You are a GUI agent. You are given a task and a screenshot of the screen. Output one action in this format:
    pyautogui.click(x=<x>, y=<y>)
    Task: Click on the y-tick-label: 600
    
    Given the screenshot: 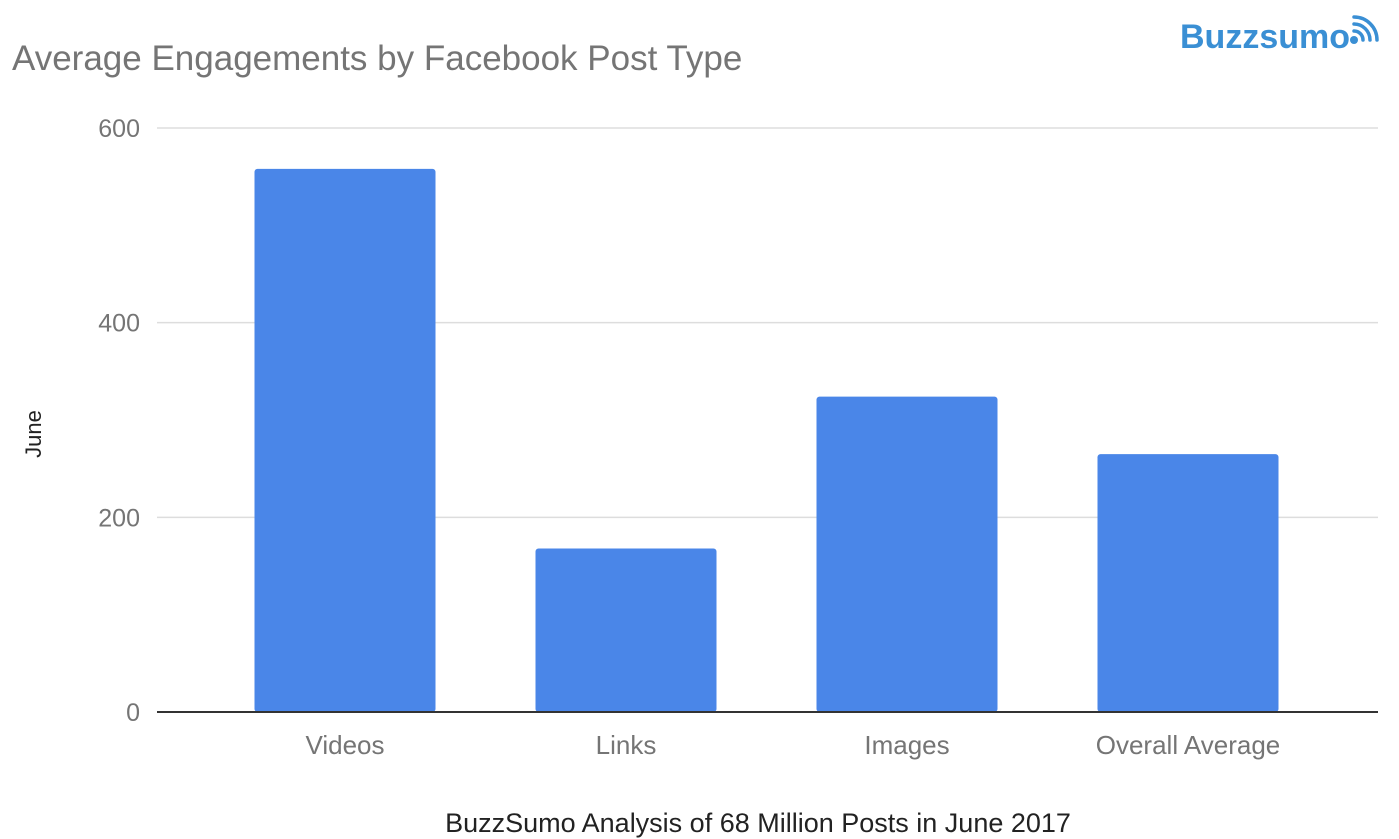 What is the action you would take?
    pyautogui.click(x=119, y=129)
    